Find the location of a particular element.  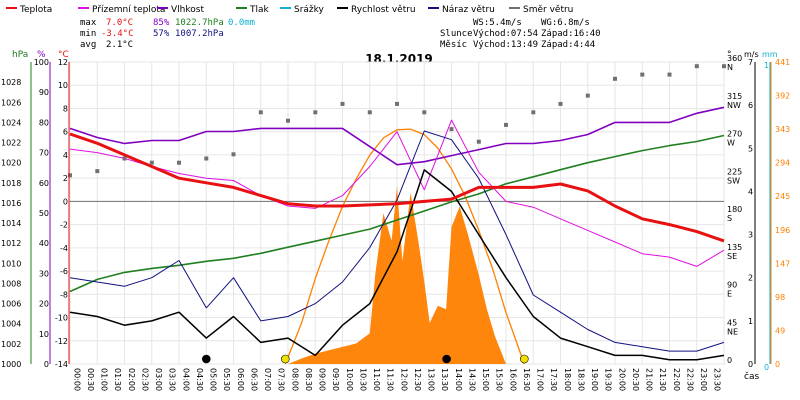

stat-min-hum: 57% is located at coordinates (161, 34).